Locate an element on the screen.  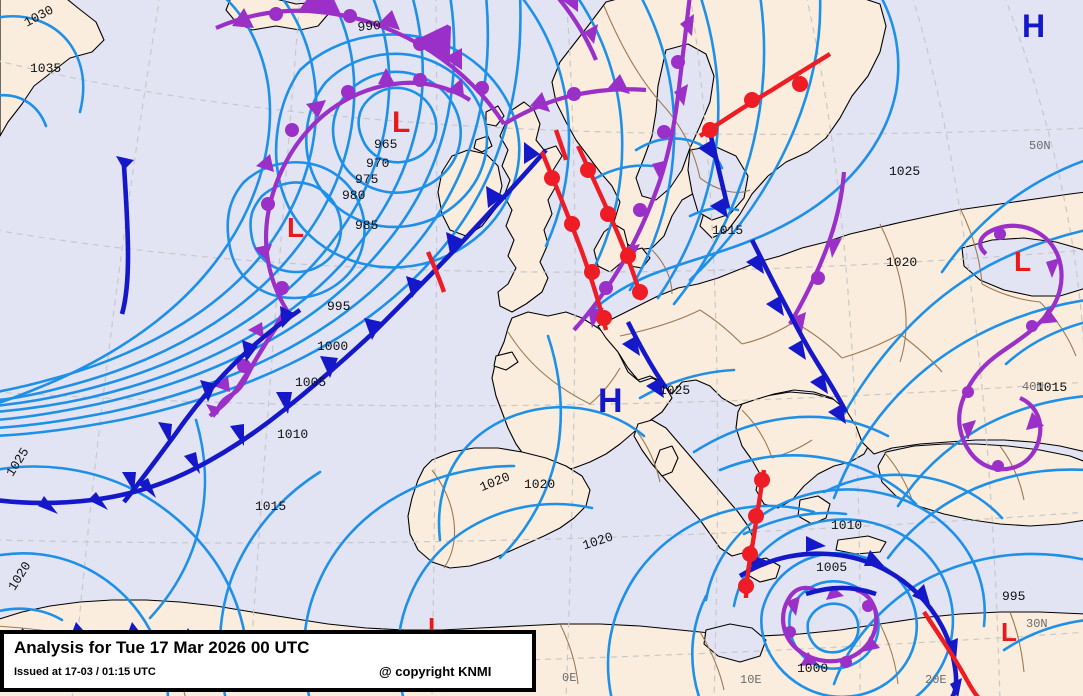
isobar-label: 970 is located at coordinates (378, 163).